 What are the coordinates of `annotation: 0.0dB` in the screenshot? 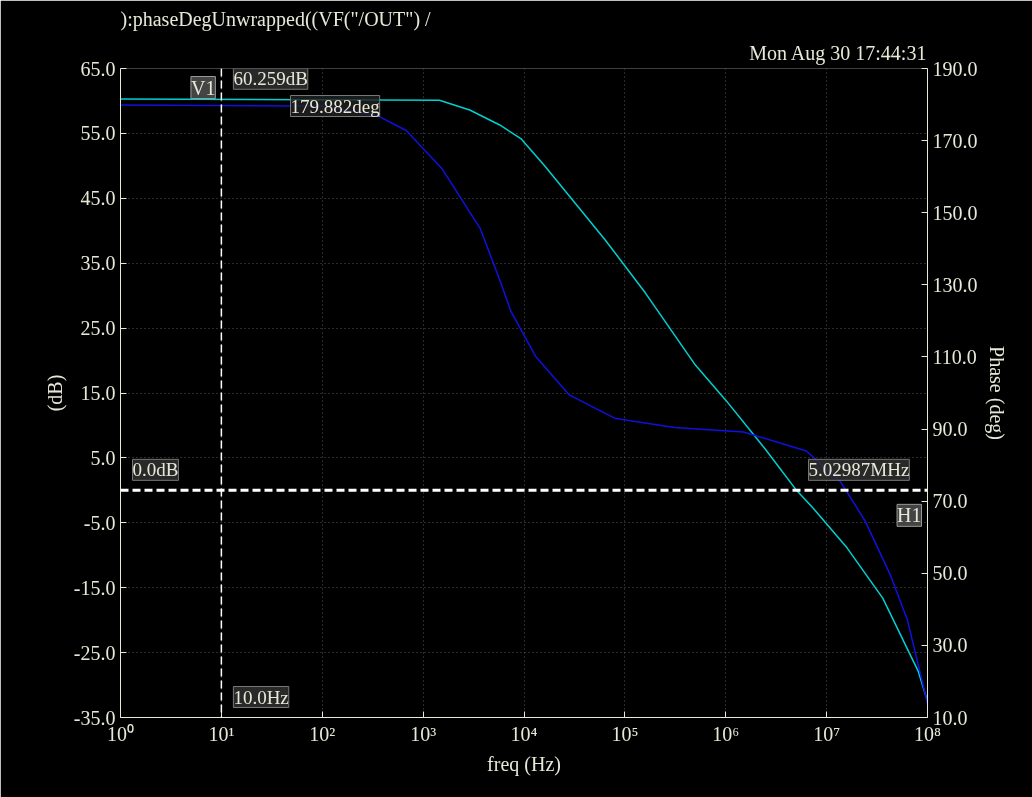 It's located at (155, 470).